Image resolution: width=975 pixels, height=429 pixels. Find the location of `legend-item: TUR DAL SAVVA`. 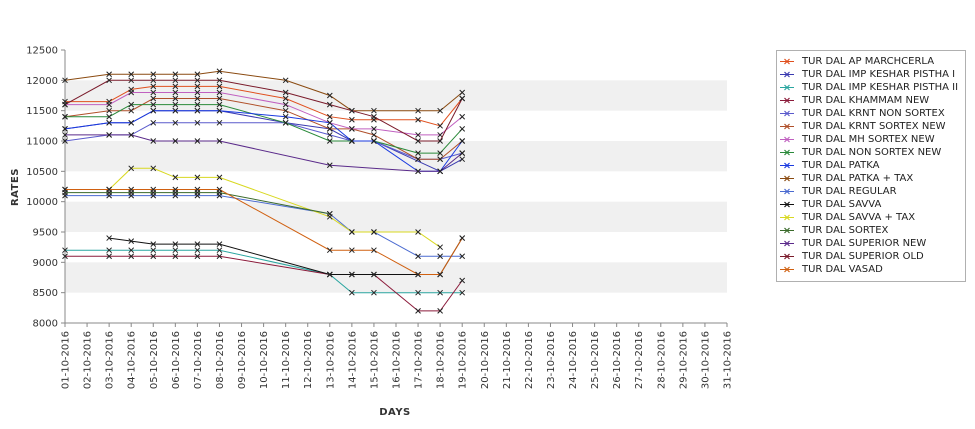

legend-item: TUR DAL SAVVA is located at coordinates (871, 204).